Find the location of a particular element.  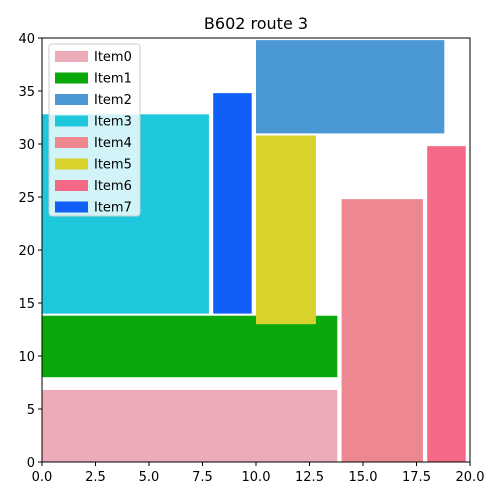

legend-swatch-item6 is located at coordinates (71, 185).